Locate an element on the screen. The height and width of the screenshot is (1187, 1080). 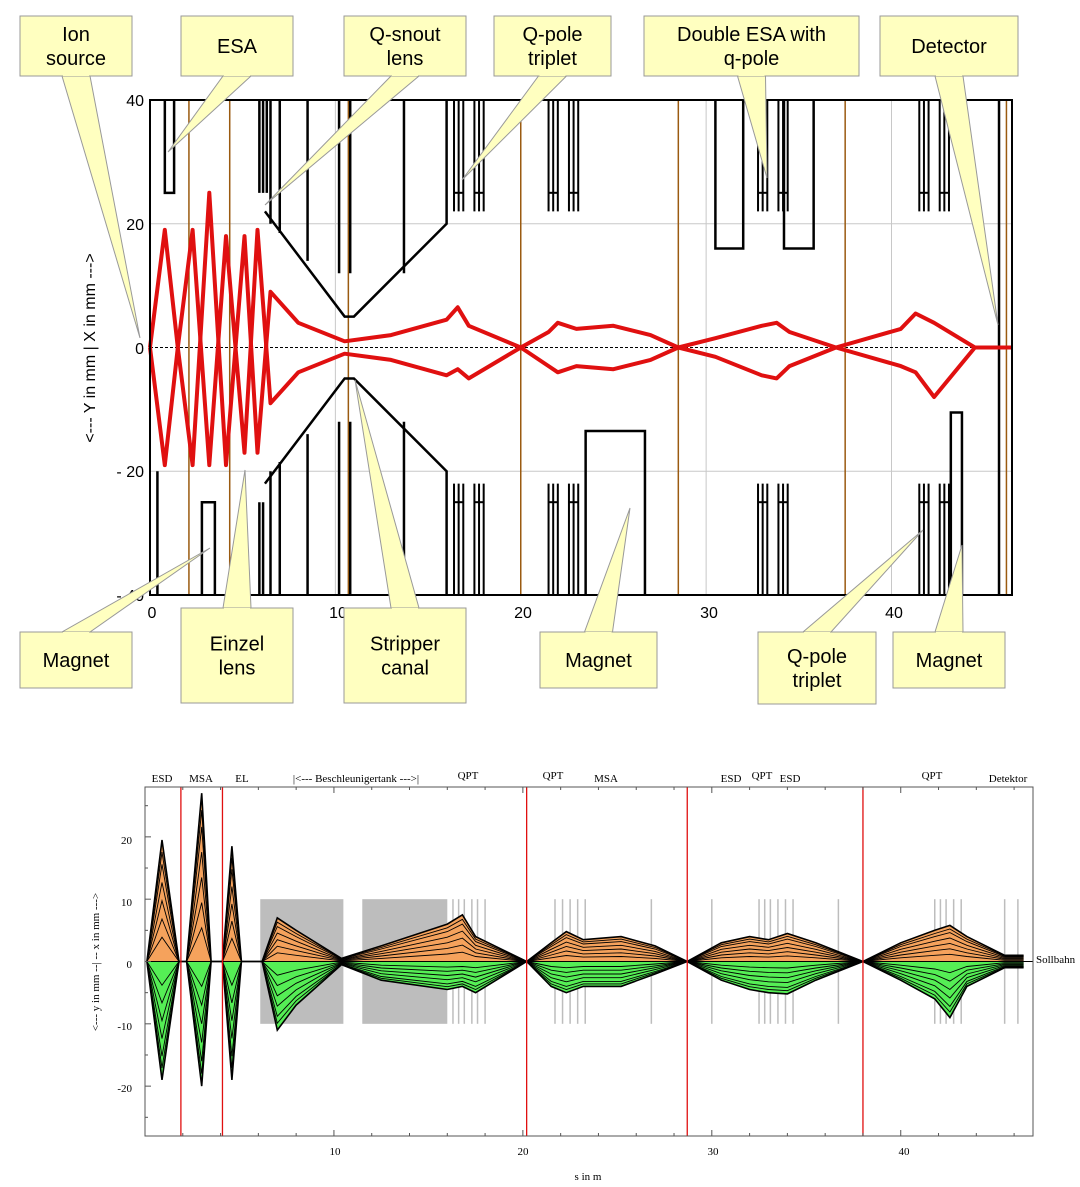
callout-label: Einzel is located at coordinates (237, 645).